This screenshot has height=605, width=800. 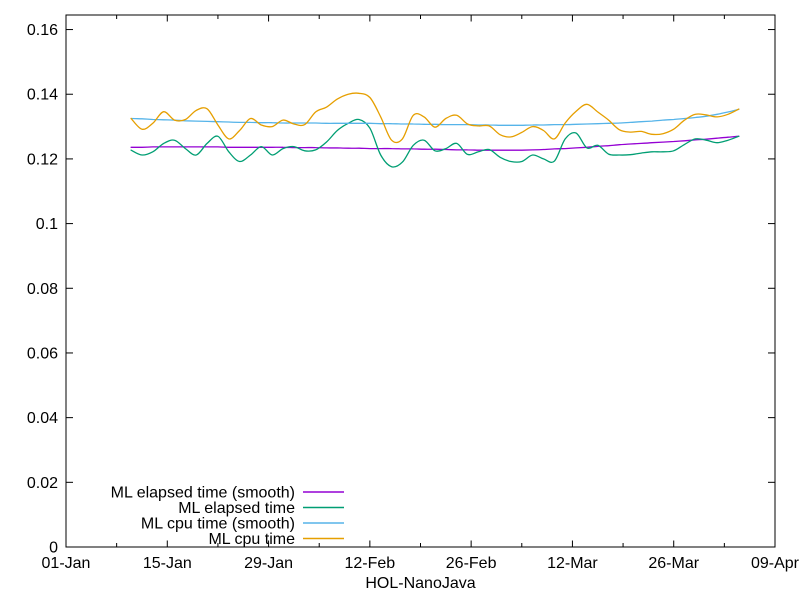 What do you see at coordinates (370, 563) in the screenshot?
I see `x-tick-label: 12-Feb` at bounding box center [370, 563].